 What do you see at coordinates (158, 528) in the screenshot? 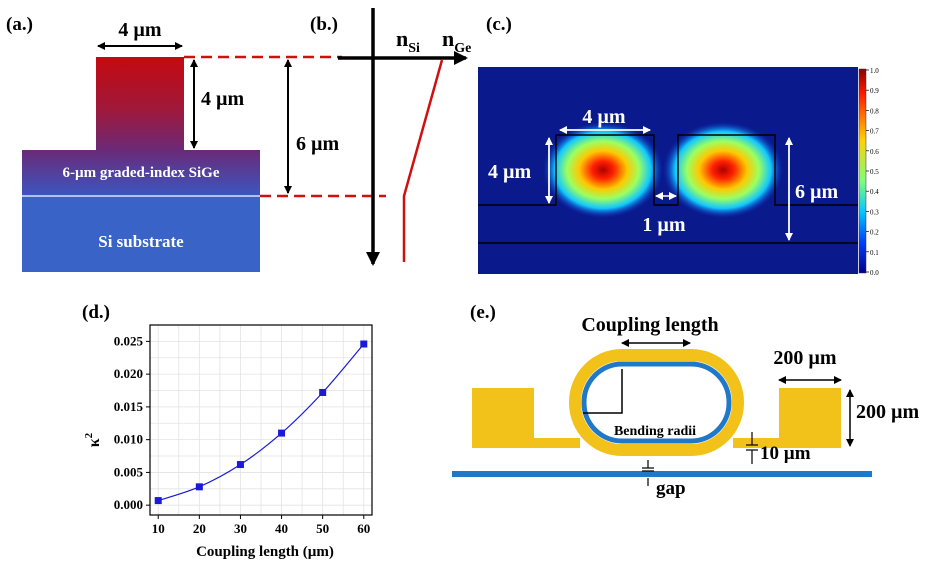
I see `x-tick-label: 10` at bounding box center [158, 528].